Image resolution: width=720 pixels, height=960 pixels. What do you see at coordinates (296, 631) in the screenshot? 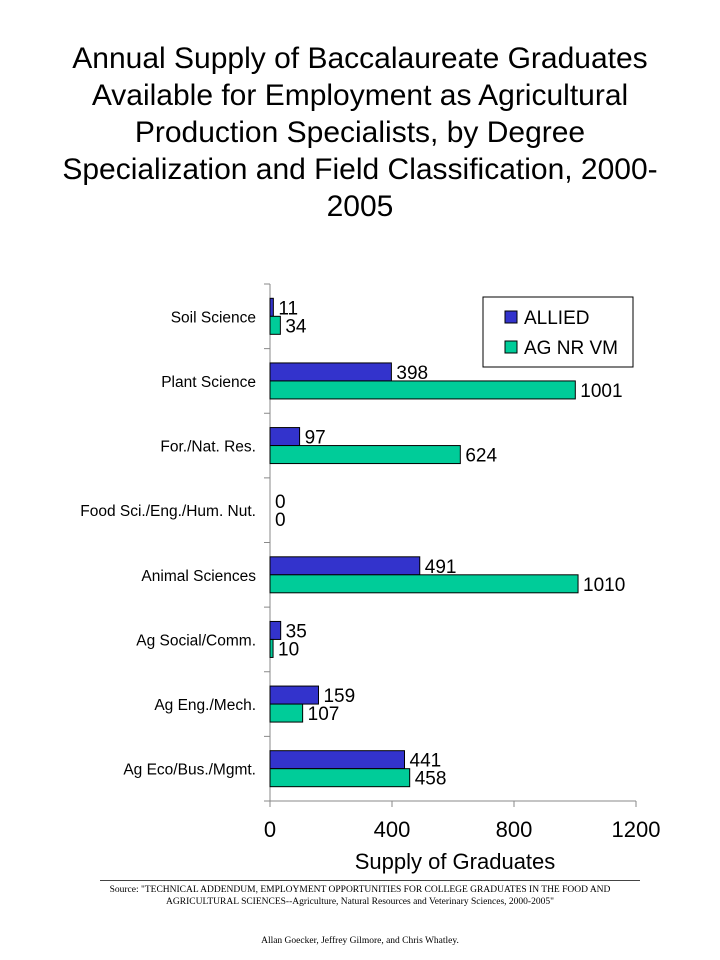
I see `data-label: 35` at bounding box center [296, 631].